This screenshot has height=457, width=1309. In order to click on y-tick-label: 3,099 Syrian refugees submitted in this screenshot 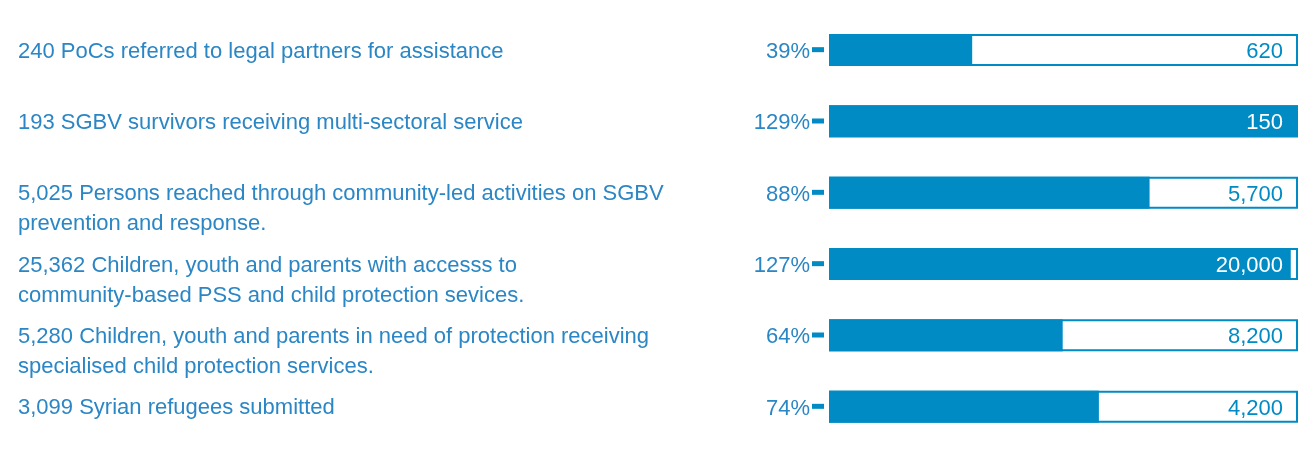, I will do `click(176, 407)`.